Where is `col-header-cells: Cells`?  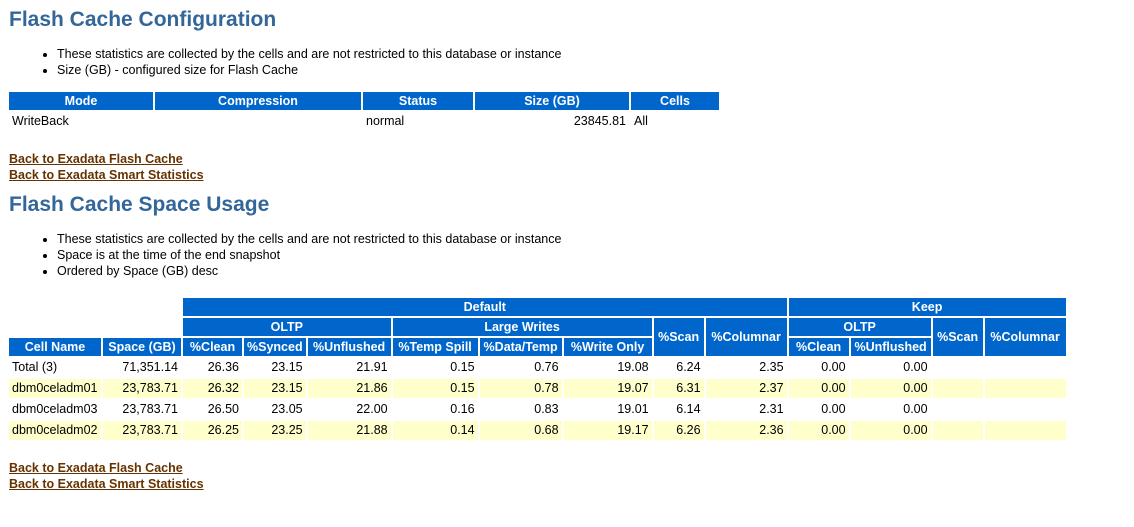
col-header-cells: Cells is located at coordinates (675, 101).